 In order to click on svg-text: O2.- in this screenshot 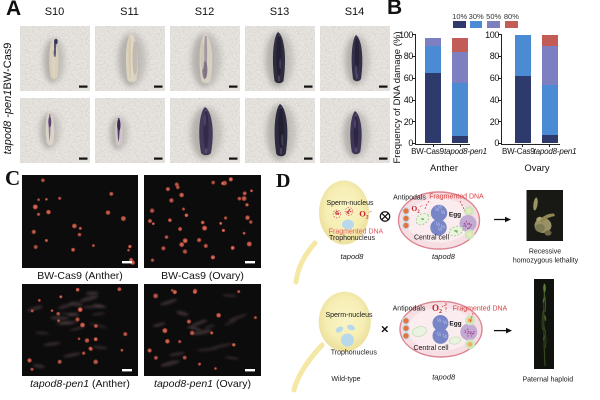, I will do `click(417, 209)`.